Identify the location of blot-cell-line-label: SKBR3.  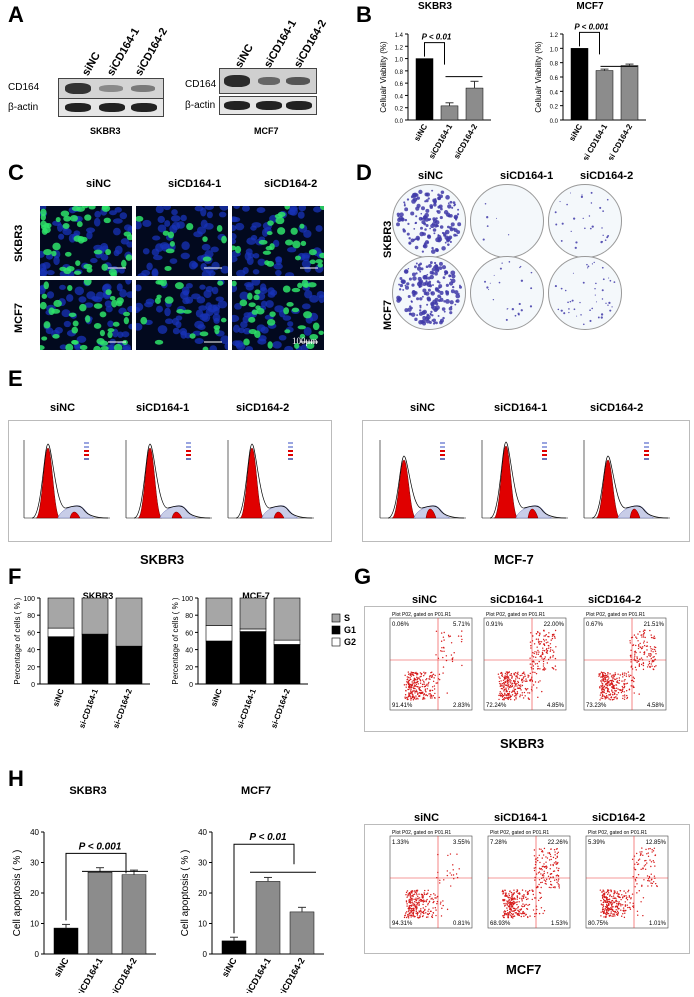
(105, 131).